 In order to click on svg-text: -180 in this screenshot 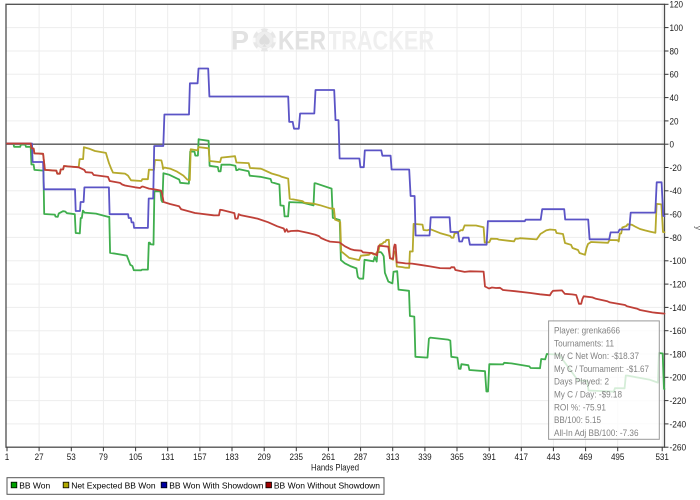, I will do `click(678, 354)`.